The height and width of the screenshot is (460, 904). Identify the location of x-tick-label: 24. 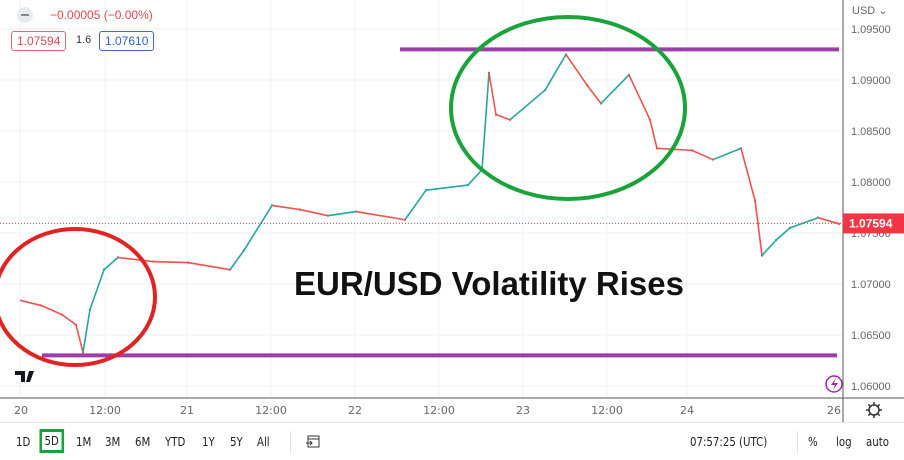
(687, 410).